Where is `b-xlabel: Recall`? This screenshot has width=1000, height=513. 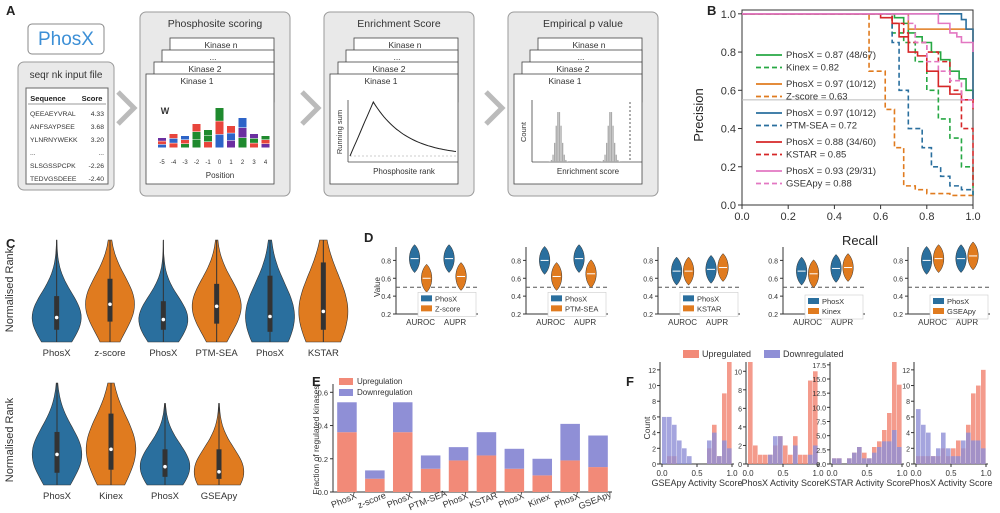 b-xlabel: Recall is located at coordinates (860, 240).